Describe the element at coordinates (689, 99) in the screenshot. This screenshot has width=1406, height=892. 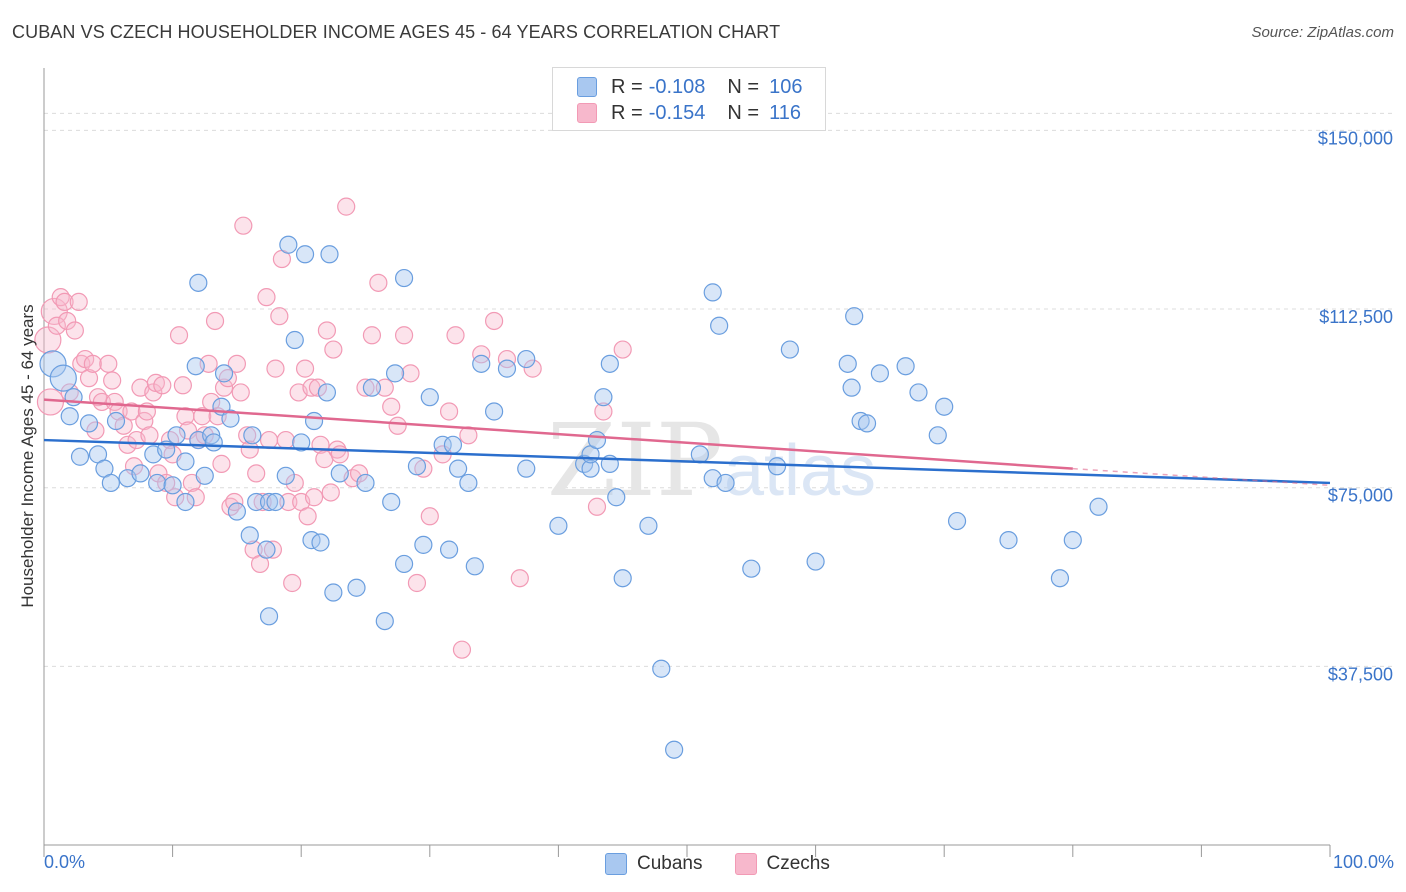
I see `correlation-legend: R = -0.108 N = 106 R = -0.154 N = 116` at that location.